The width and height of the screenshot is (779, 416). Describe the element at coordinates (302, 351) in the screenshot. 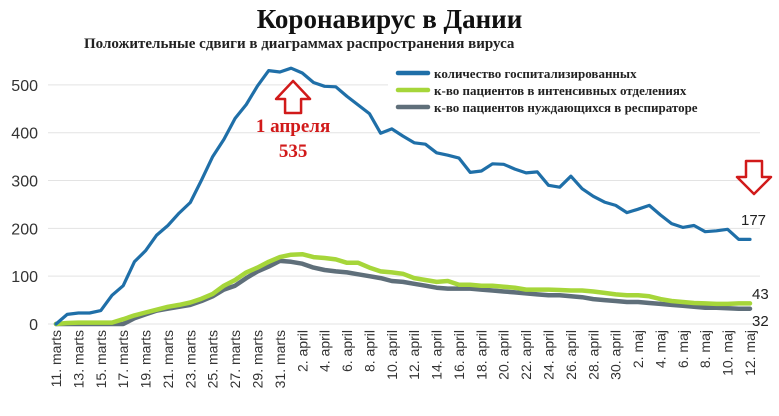

I see `x-tick-label: 2. april` at that location.